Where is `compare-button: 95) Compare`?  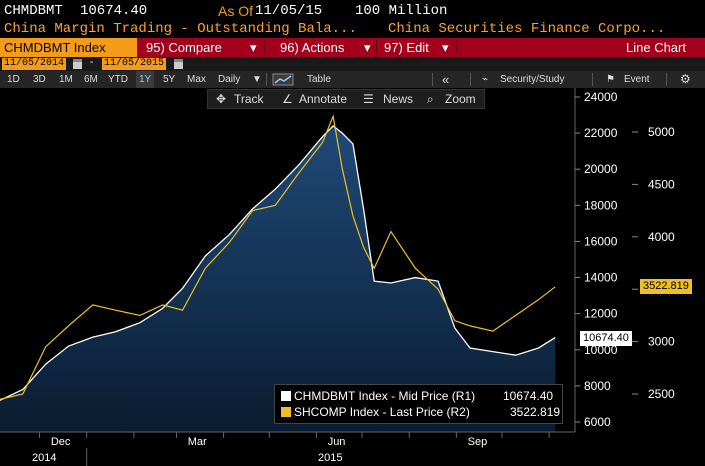
compare-button: 95) Compare is located at coordinates (184, 47).